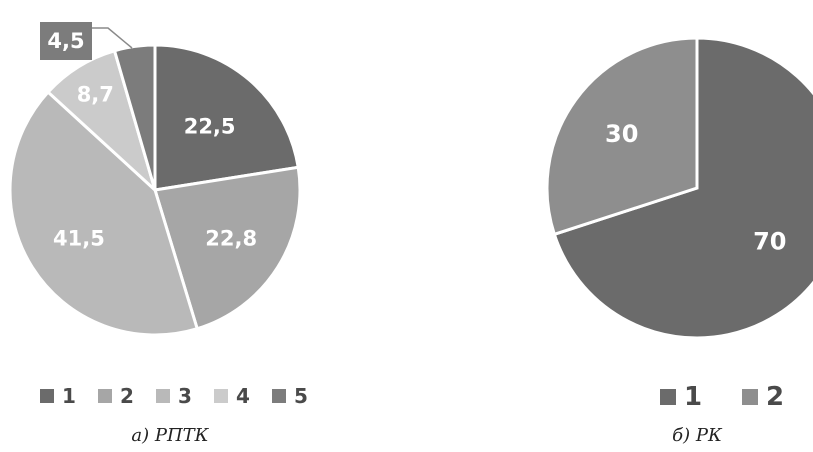 The image size is (813, 452). I want to click on data-label-rk-2: 30, so click(621, 134).